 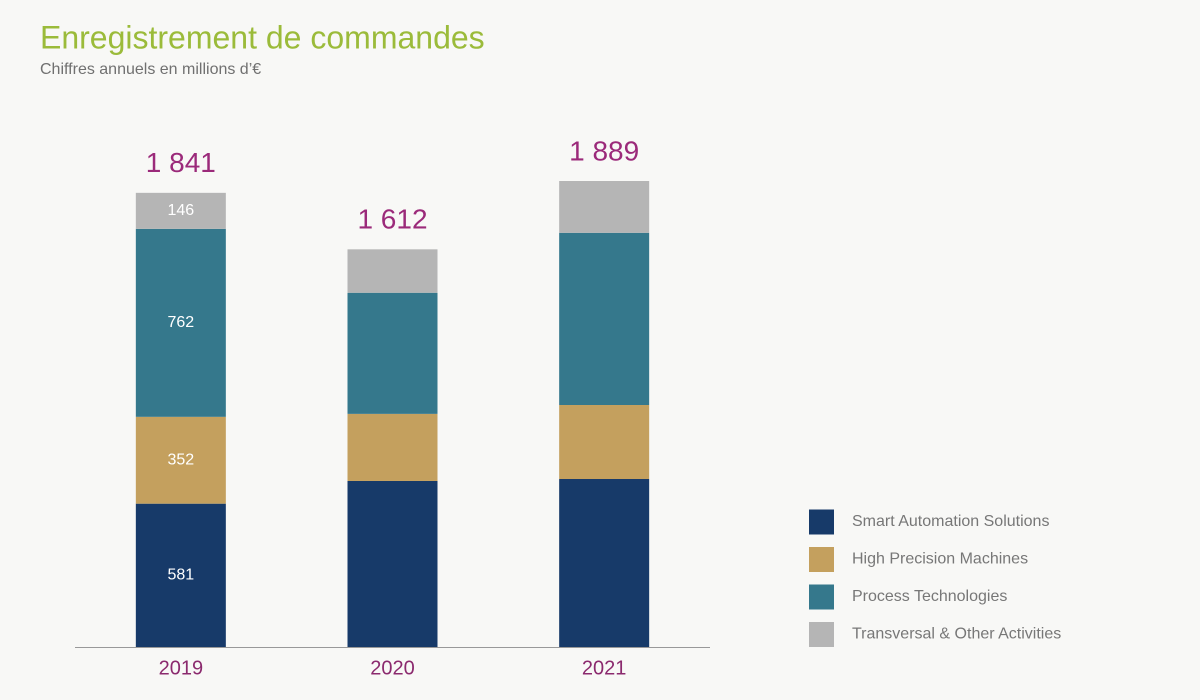 What do you see at coordinates (392, 668) in the screenshot?
I see `x-tick-label: 2020` at bounding box center [392, 668].